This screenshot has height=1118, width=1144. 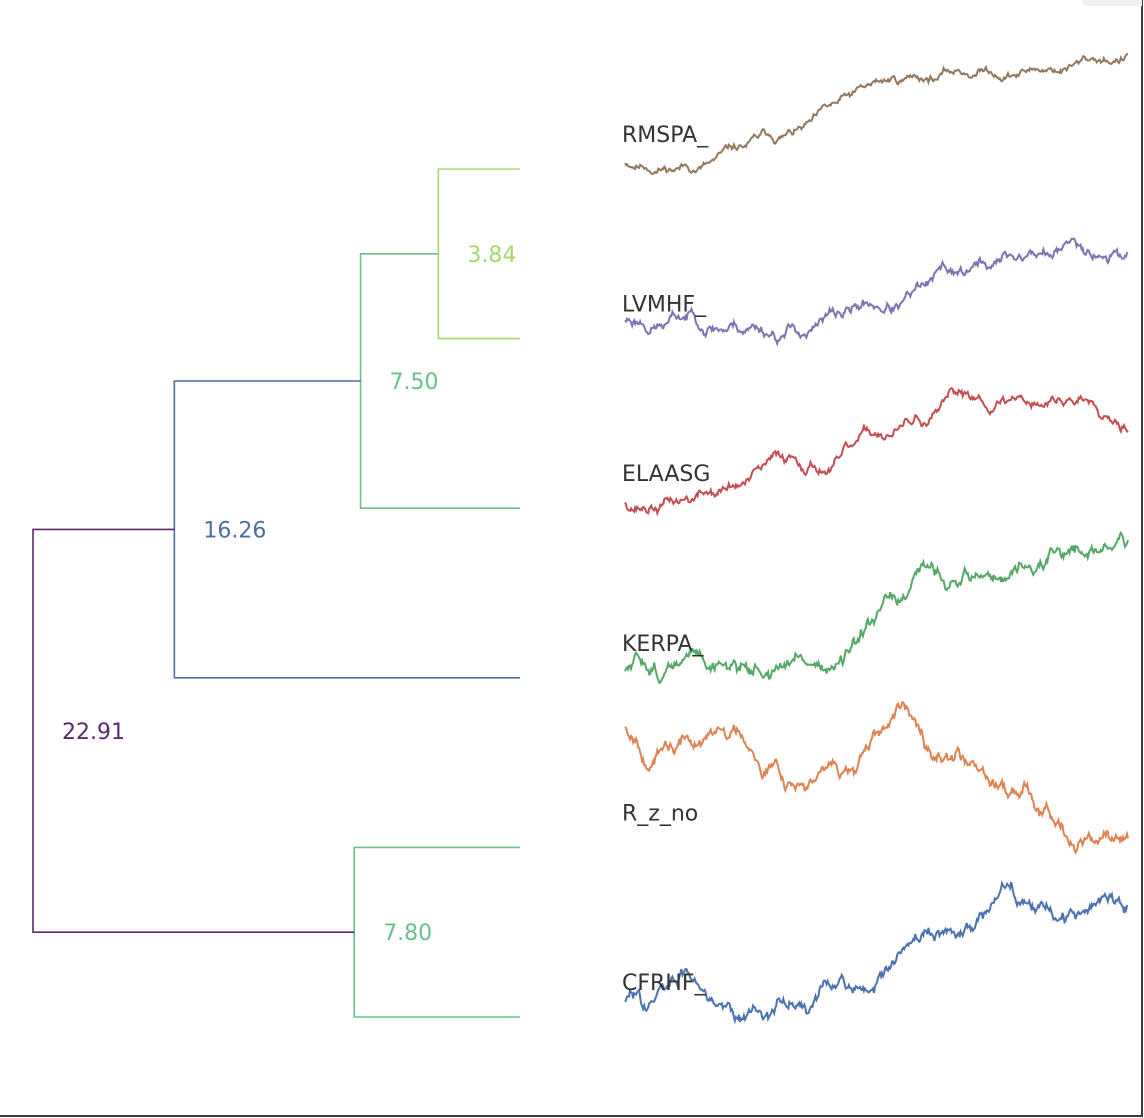 I want to click on leaf-label: R_z_no, so click(x=660, y=813).